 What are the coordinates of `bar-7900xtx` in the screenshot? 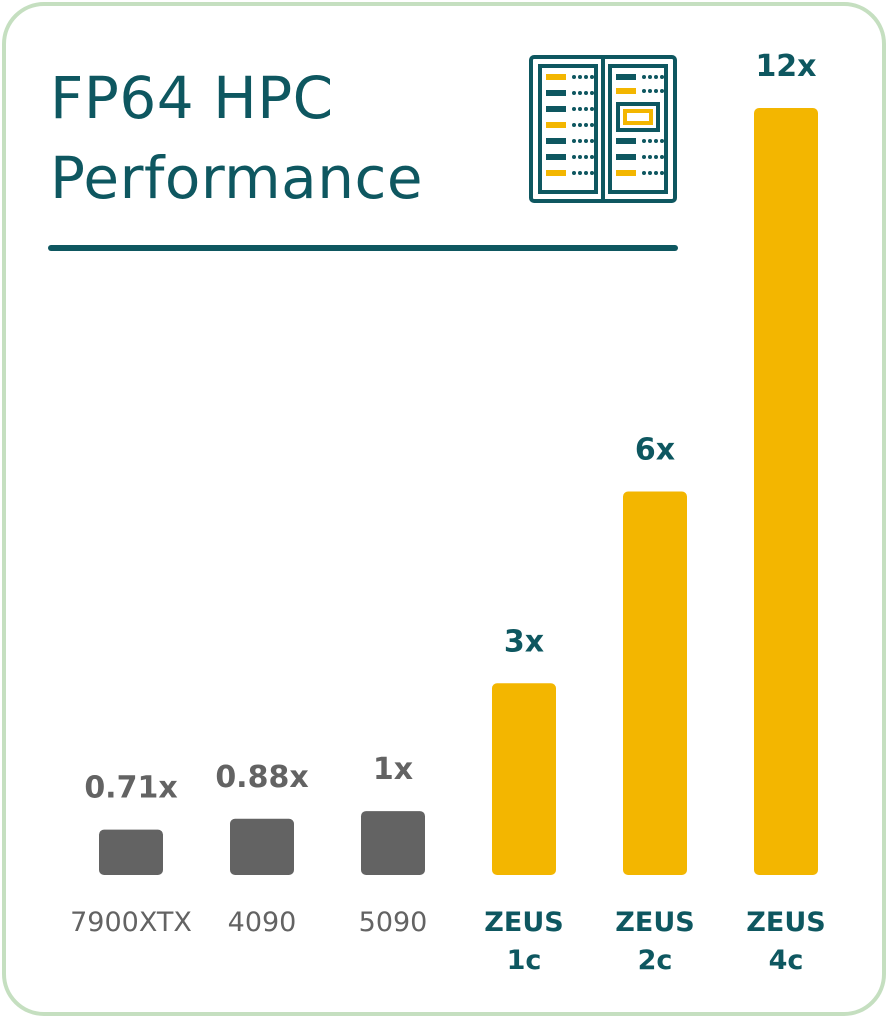 It's located at (131, 852).